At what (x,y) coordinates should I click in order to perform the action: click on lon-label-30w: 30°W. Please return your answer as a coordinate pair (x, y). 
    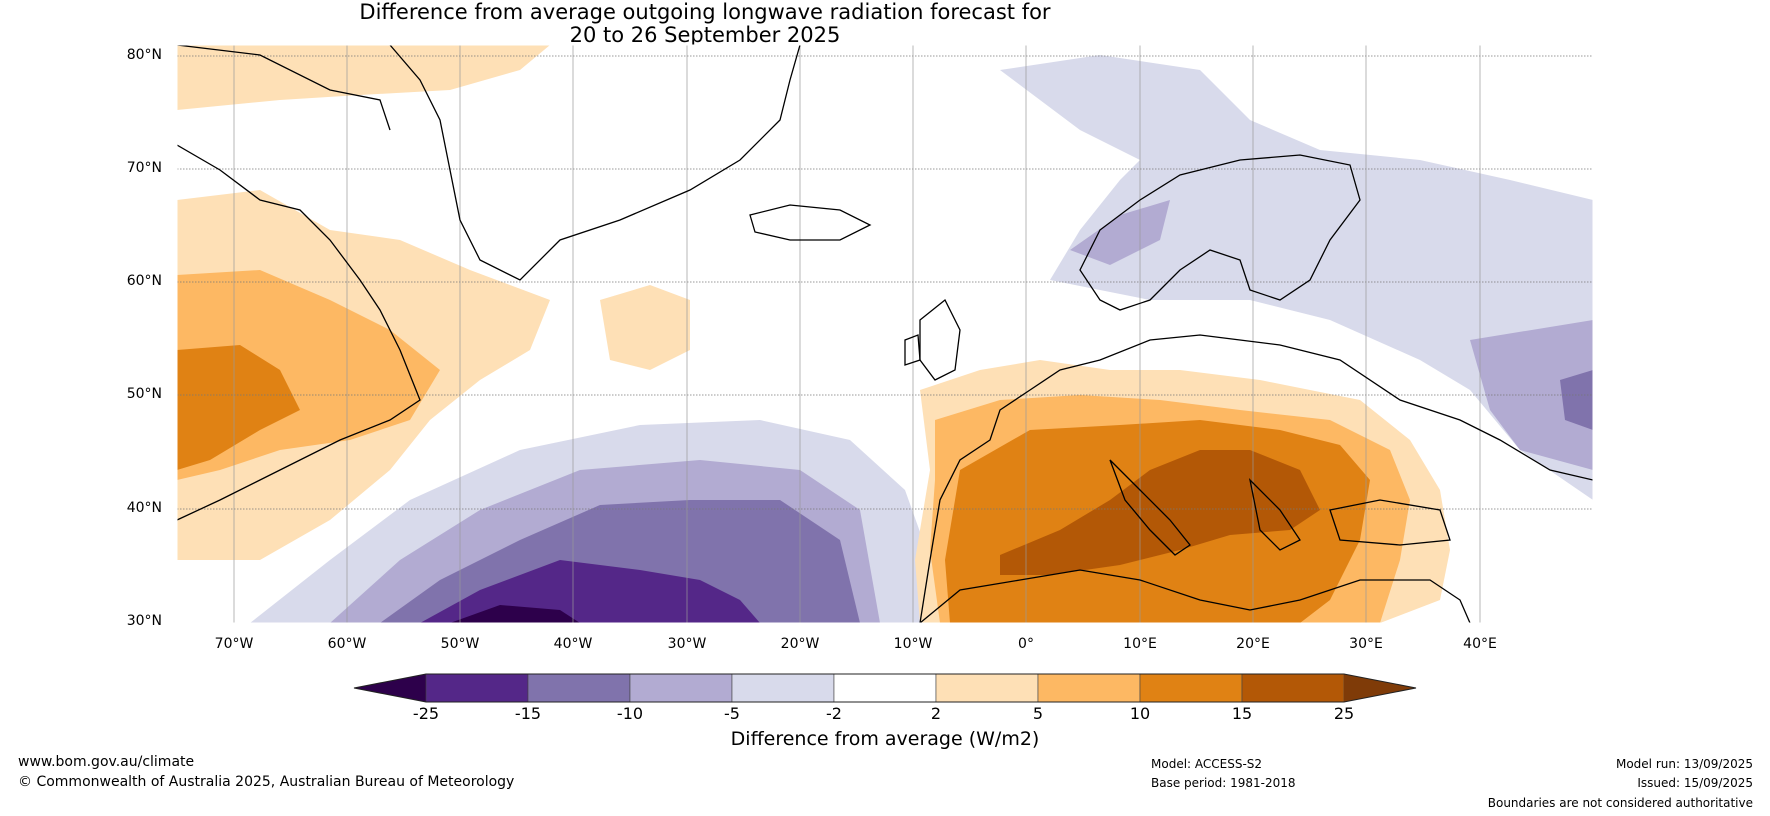
    Looking at the image, I should click on (687, 644).